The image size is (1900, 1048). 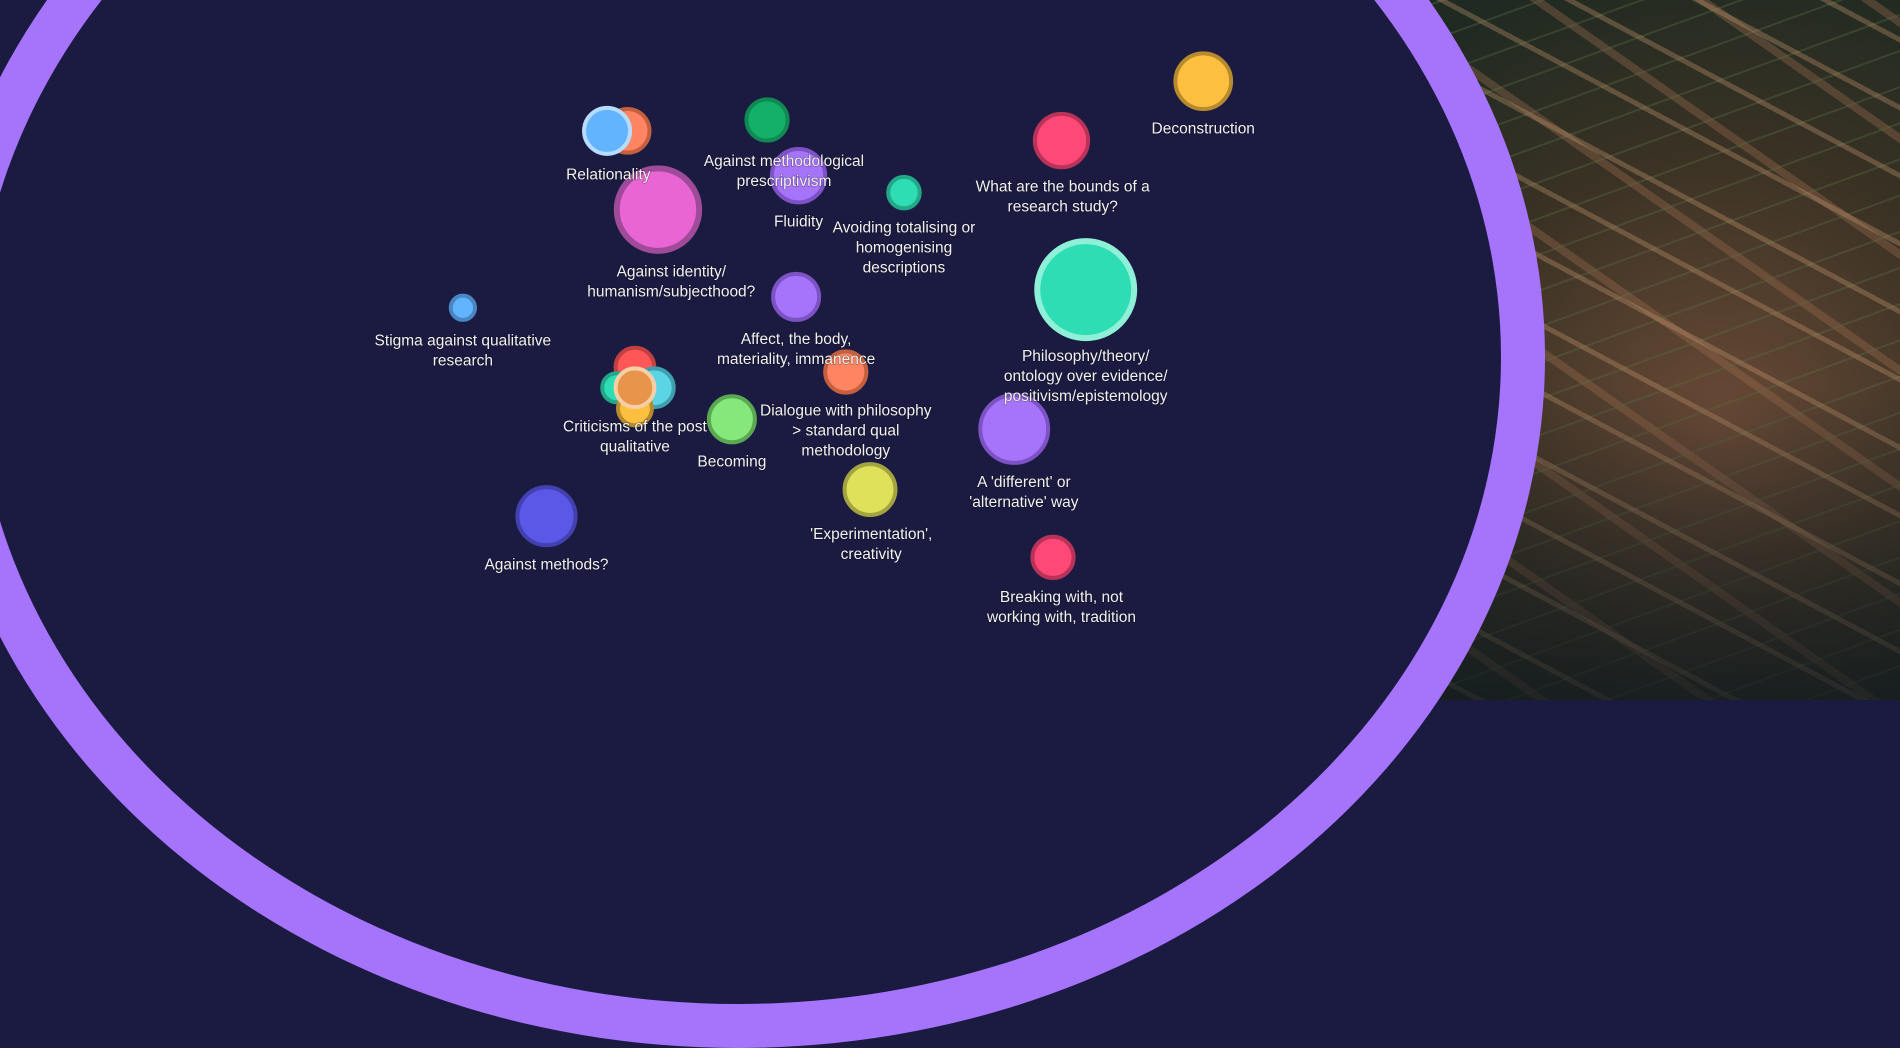 I want to click on label-line: Against identity/, so click(x=672, y=271).